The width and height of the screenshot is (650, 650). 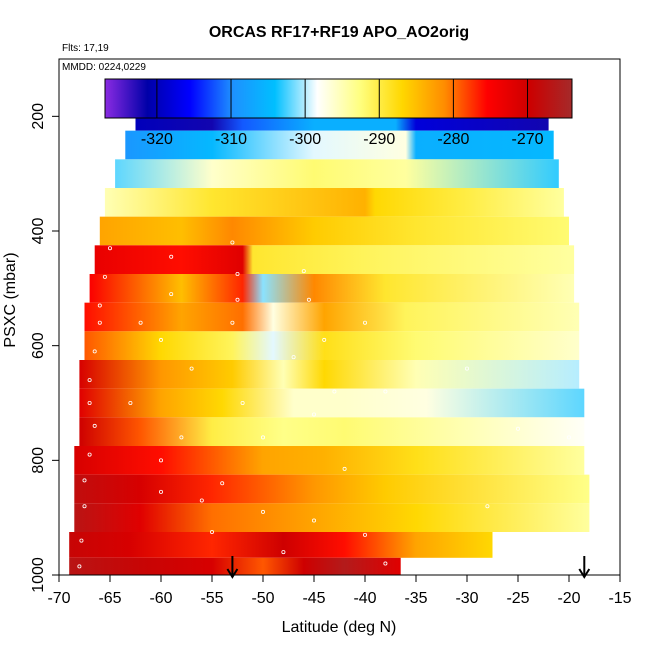 What do you see at coordinates (109, 598) in the screenshot?
I see `x-tick-label: -65` at bounding box center [109, 598].